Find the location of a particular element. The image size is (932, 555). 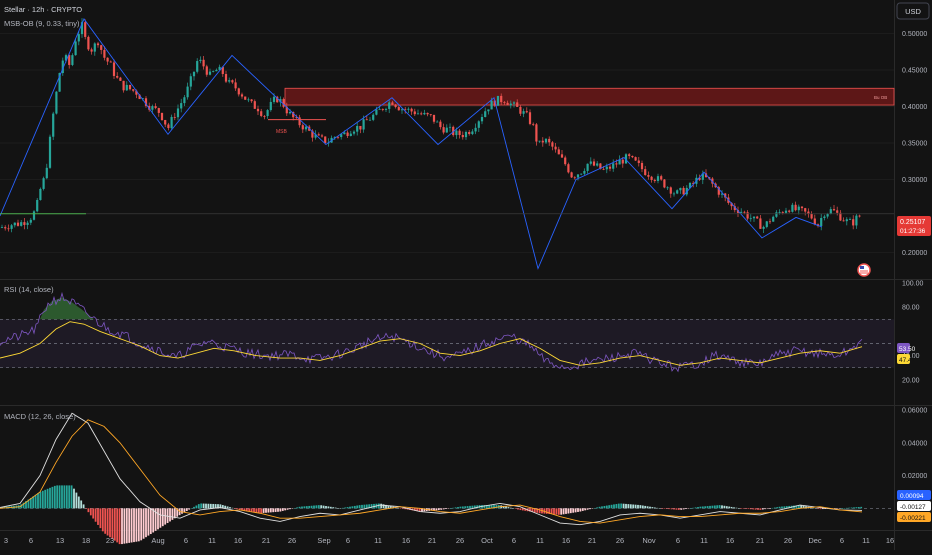

us-flag-icon is located at coordinates (864, 270).